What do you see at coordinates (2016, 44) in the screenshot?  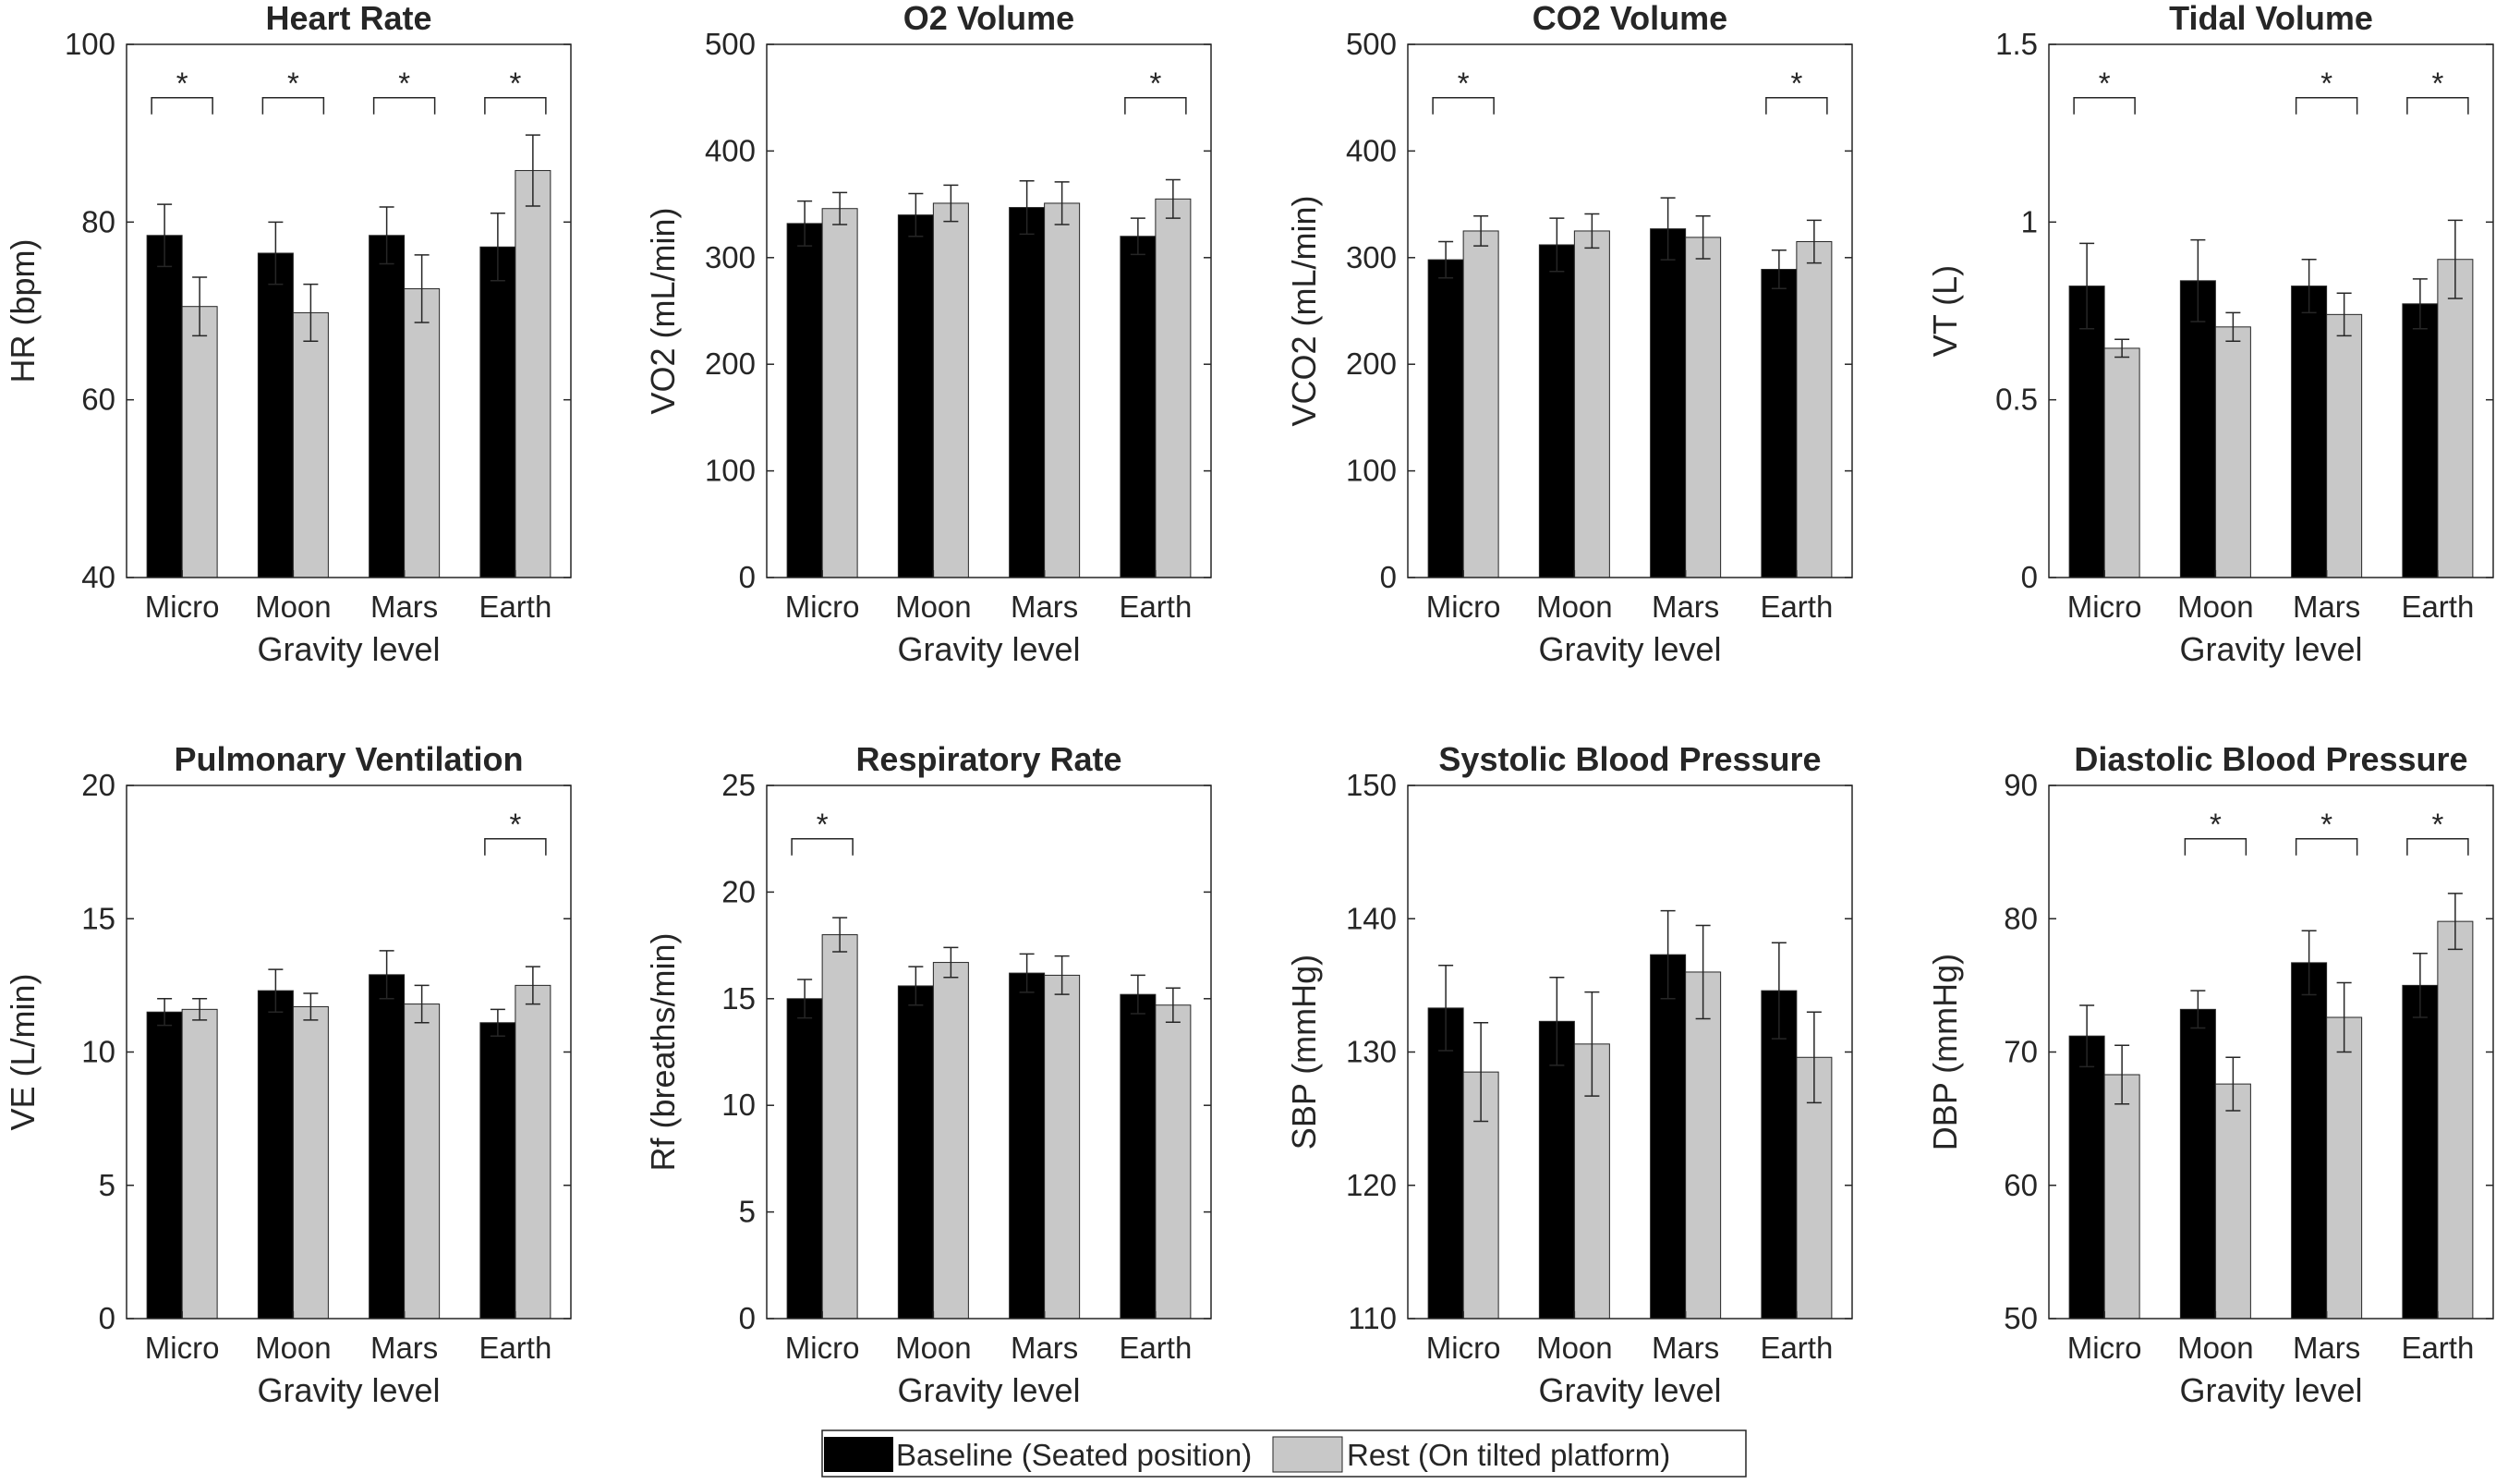 I see `y-tick-label: 1.5` at bounding box center [2016, 44].